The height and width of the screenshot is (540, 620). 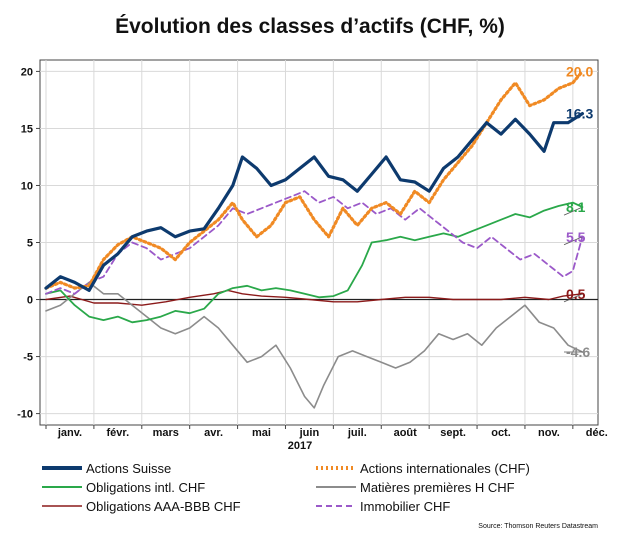 What do you see at coordinates (300, 446) in the screenshot?
I see `x-axis-year-label: 2017` at bounding box center [300, 446].